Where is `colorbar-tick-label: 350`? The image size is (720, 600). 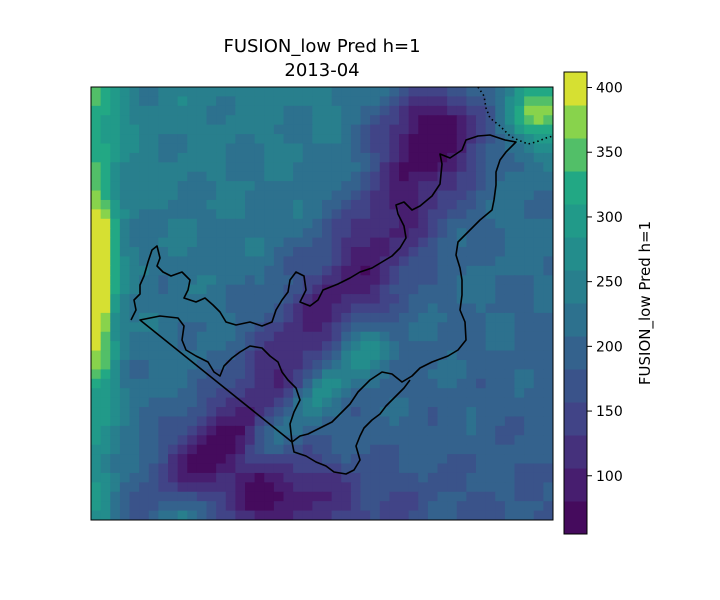
colorbar-tick-label: 350 is located at coordinates (609, 153).